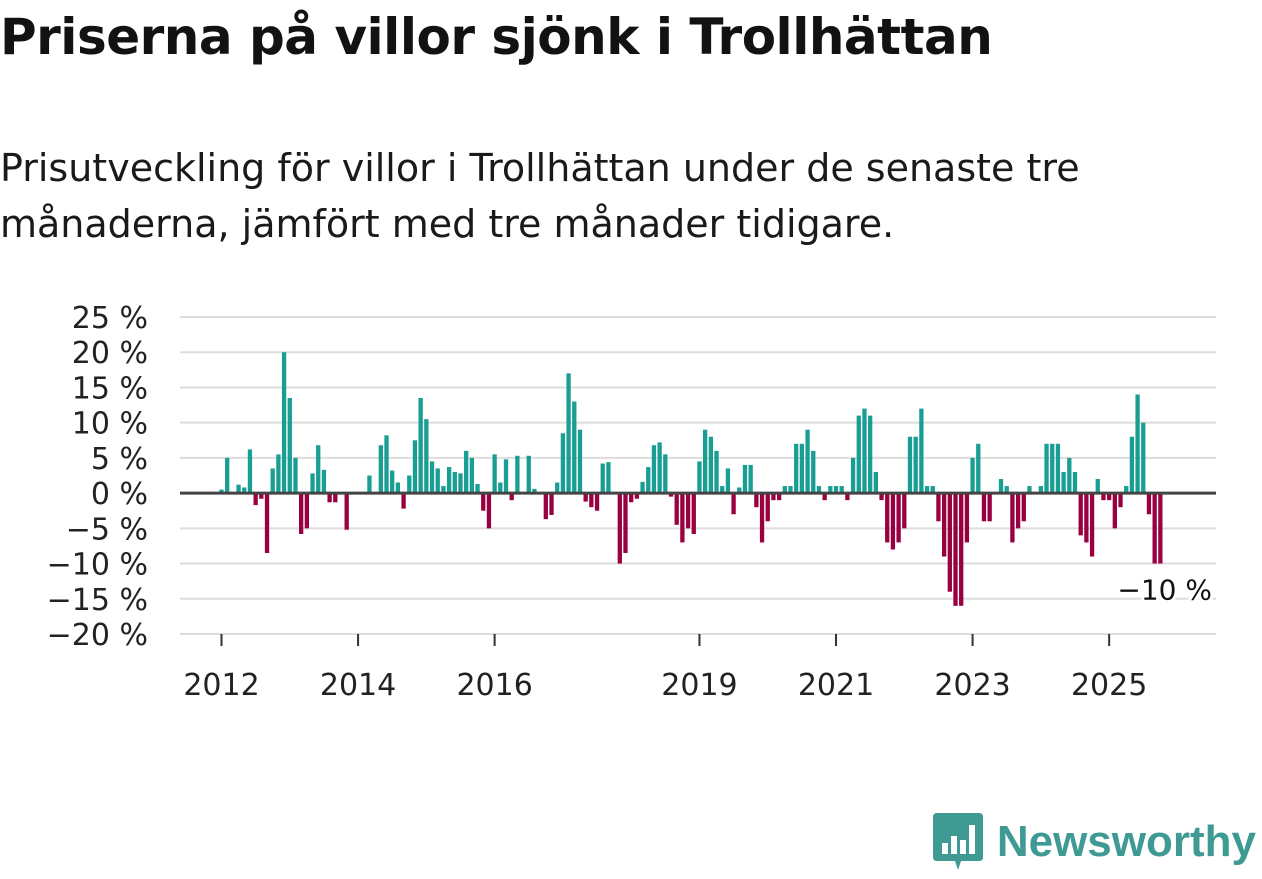  Describe the element at coordinates (119, 459) in the screenshot. I see `y-tick-label: 5 %` at that location.